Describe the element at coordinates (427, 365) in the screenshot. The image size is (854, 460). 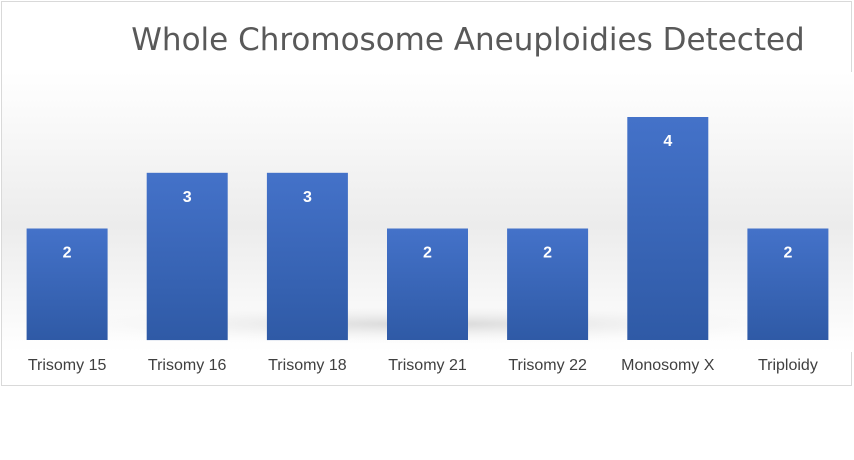
I see `category-label: Trisomy 21` at that location.